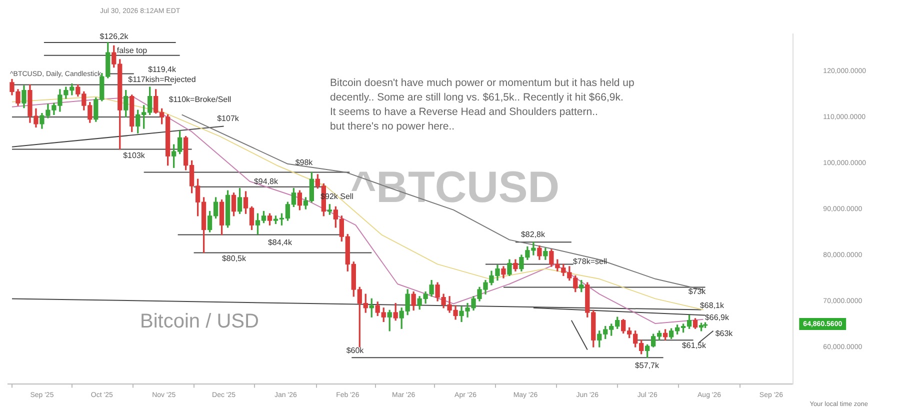 The image size is (900, 418). I want to click on annotation: $117kish=Rejected, so click(162, 79).